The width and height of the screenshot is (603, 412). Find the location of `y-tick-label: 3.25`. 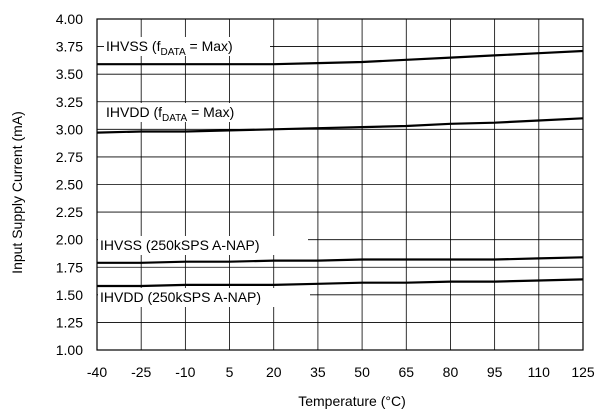

y-tick-label: 3.25 is located at coordinates (69, 102).